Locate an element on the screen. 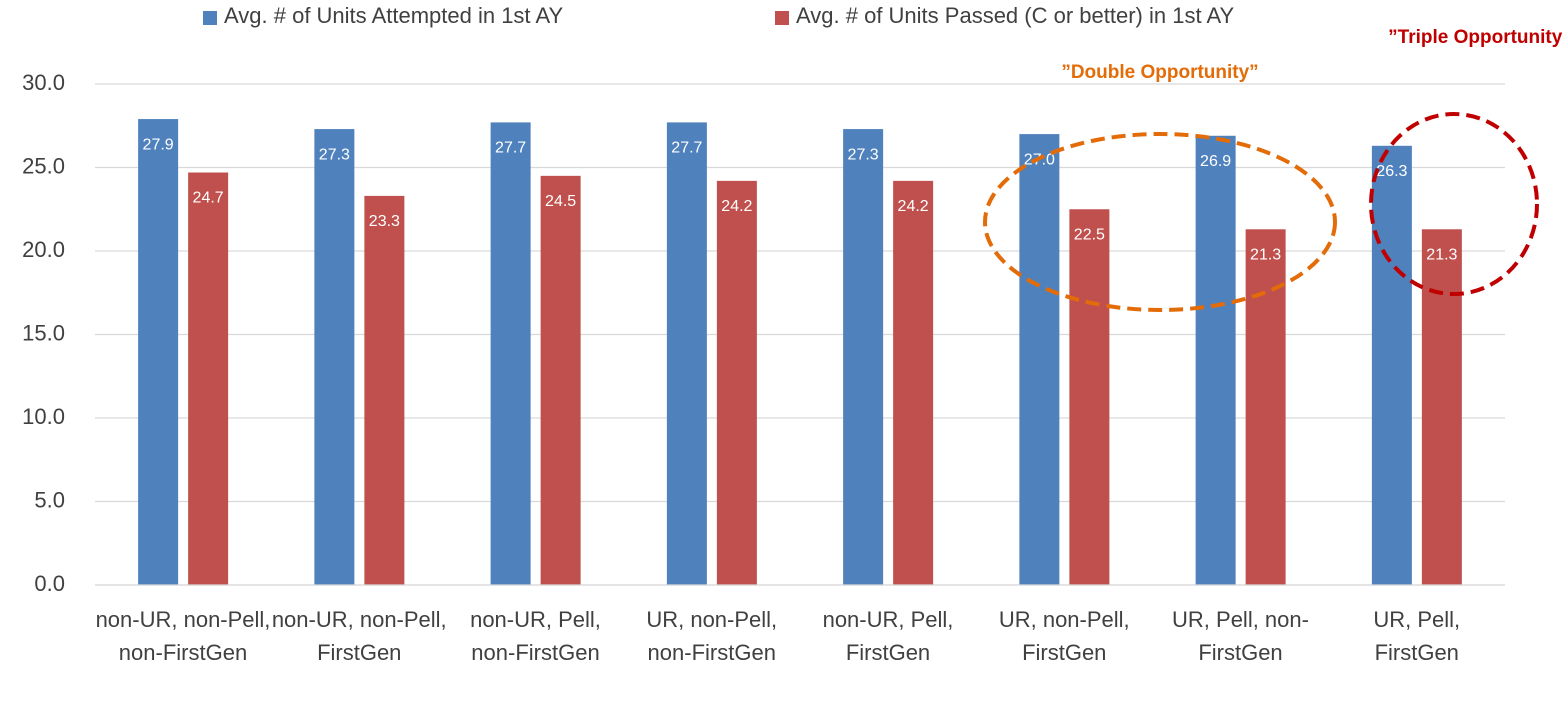 This screenshot has width=1563, height=717. y-tick-label: 10.0 is located at coordinates (43, 416).